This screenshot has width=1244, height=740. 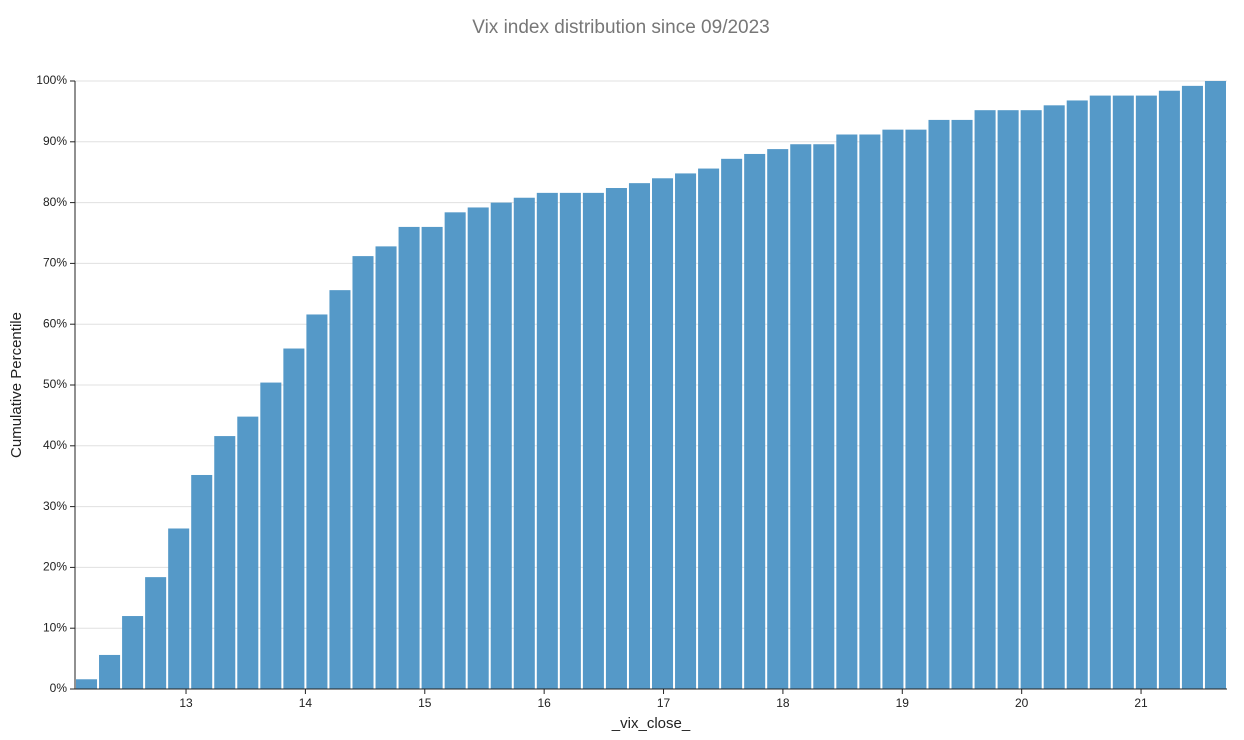 What do you see at coordinates (783, 703) in the screenshot?
I see `x-tick-label: 18` at bounding box center [783, 703].